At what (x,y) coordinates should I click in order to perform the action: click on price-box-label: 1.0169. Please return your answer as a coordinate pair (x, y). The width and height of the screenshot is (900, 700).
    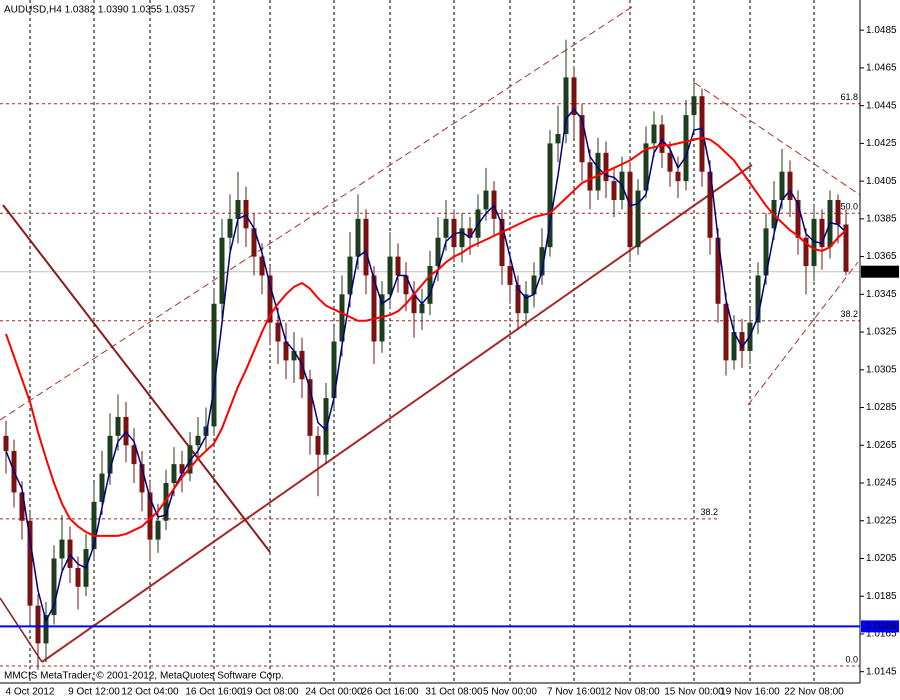
    Looking at the image, I should click on (881, 626).